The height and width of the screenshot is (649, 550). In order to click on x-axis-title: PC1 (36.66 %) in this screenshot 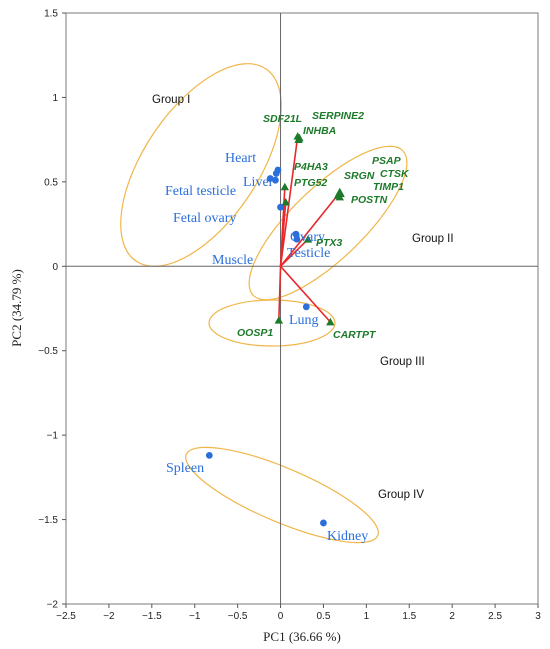, I will do `click(302, 636)`.